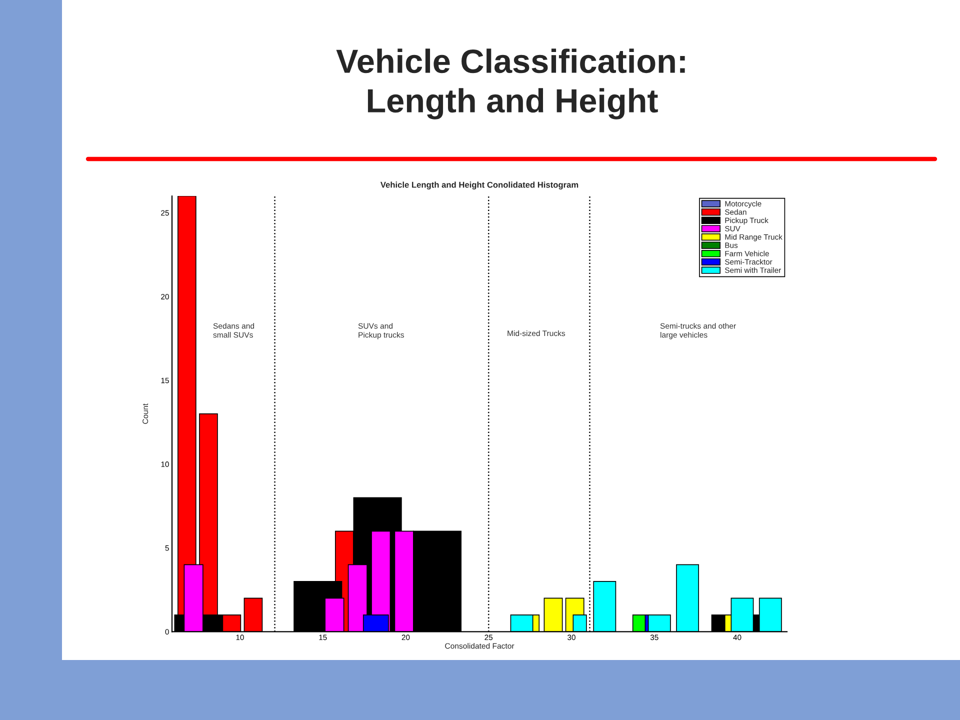 The height and width of the screenshot is (720, 960). I want to click on chart-subtitle: Vehicle Length and Height Conolidated Histogram, so click(479, 186).